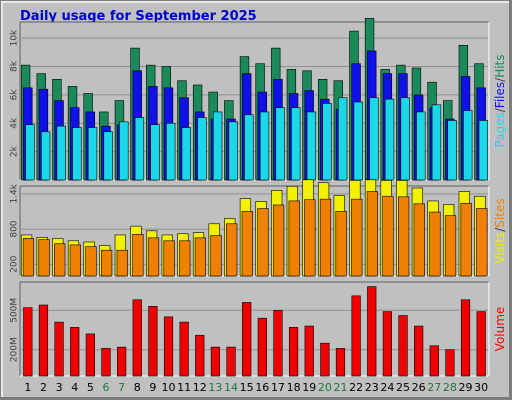  I want to click on y-tick-label: 6k, so click(15, 95).